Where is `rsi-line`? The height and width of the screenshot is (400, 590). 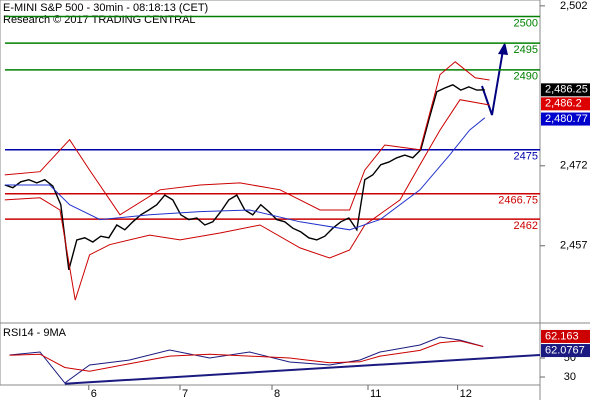
rsi-line is located at coordinates (246, 356).